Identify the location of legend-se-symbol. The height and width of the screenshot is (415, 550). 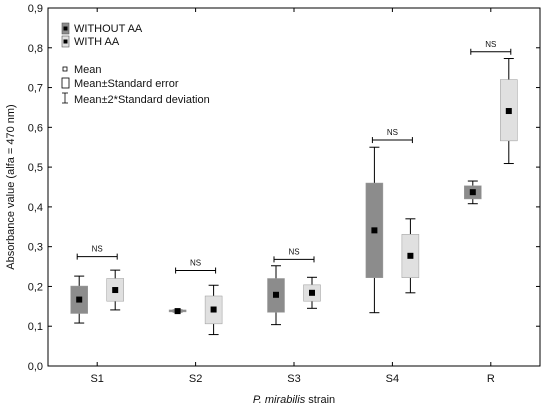
(65, 83).